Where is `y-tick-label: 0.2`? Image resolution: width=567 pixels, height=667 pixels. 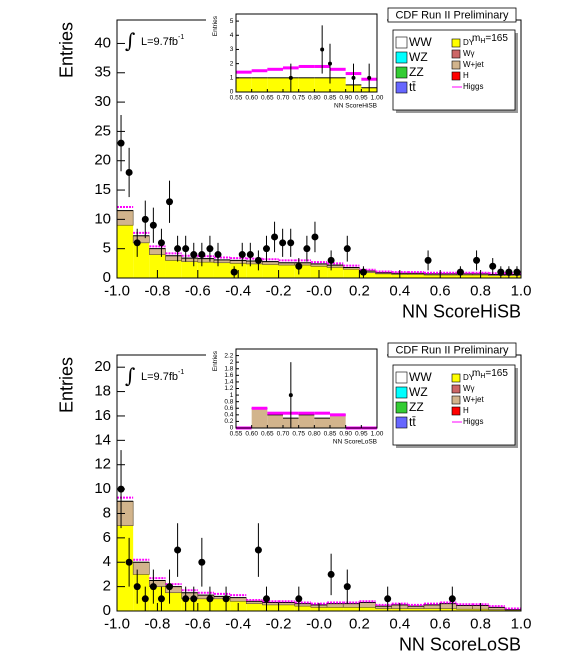
y-tick-label: 0.2 is located at coordinates (228, 421).